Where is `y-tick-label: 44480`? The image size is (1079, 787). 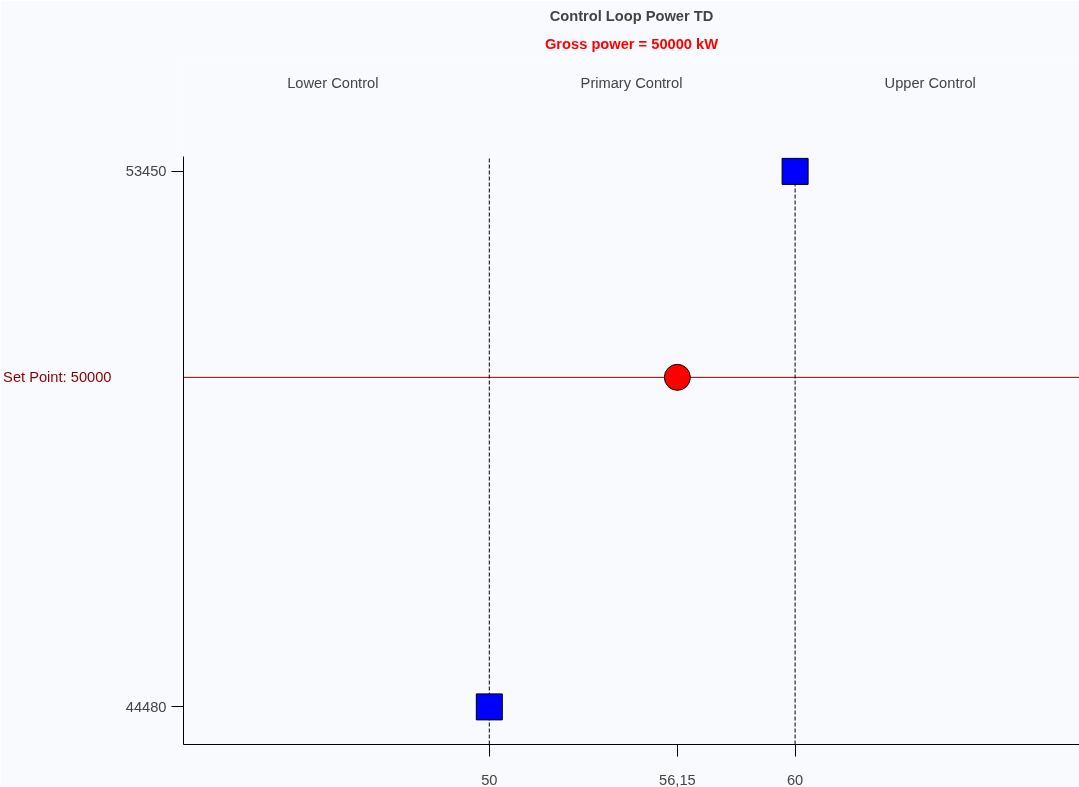
y-tick-label: 44480 is located at coordinates (146, 706).